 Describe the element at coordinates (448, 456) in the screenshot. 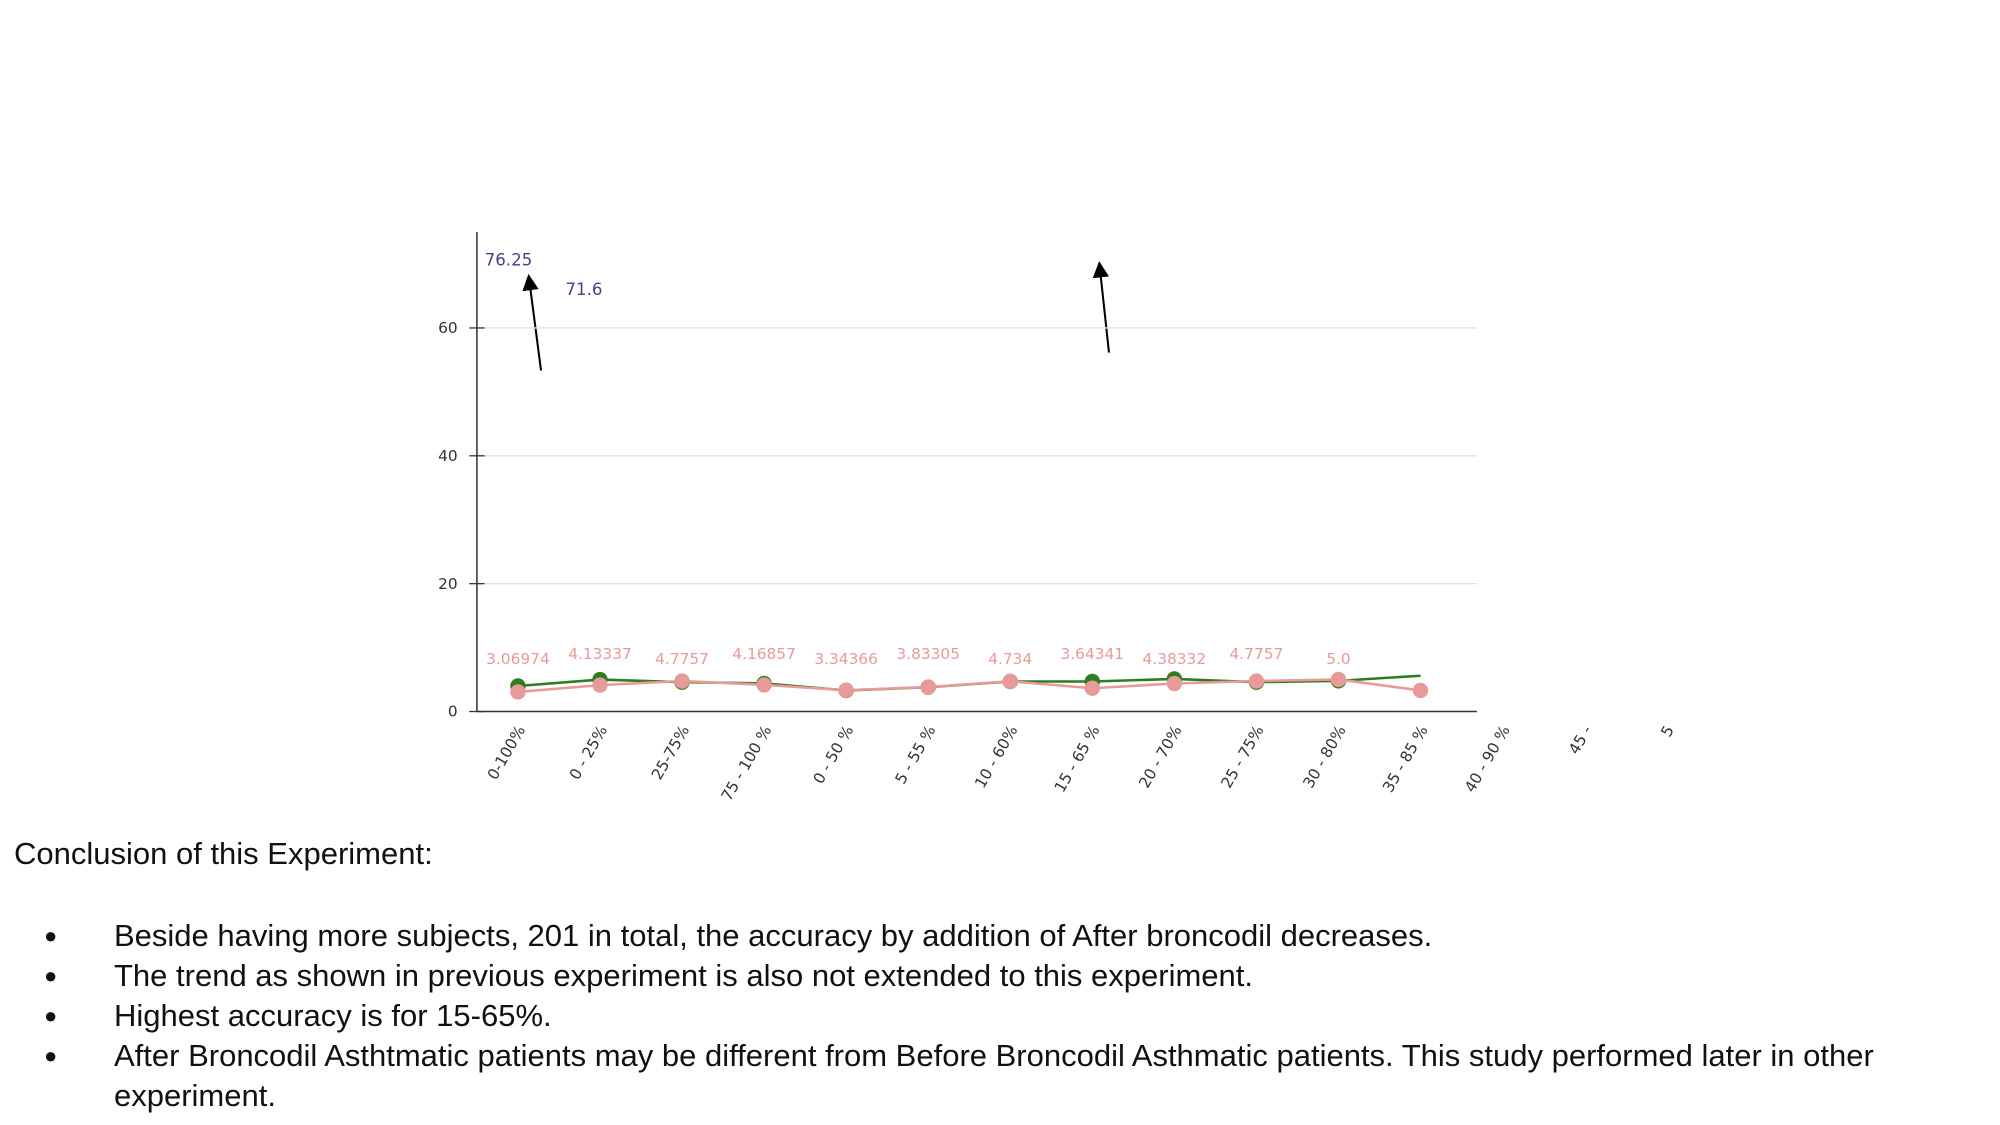

I see `y-tick-label: 40` at that location.